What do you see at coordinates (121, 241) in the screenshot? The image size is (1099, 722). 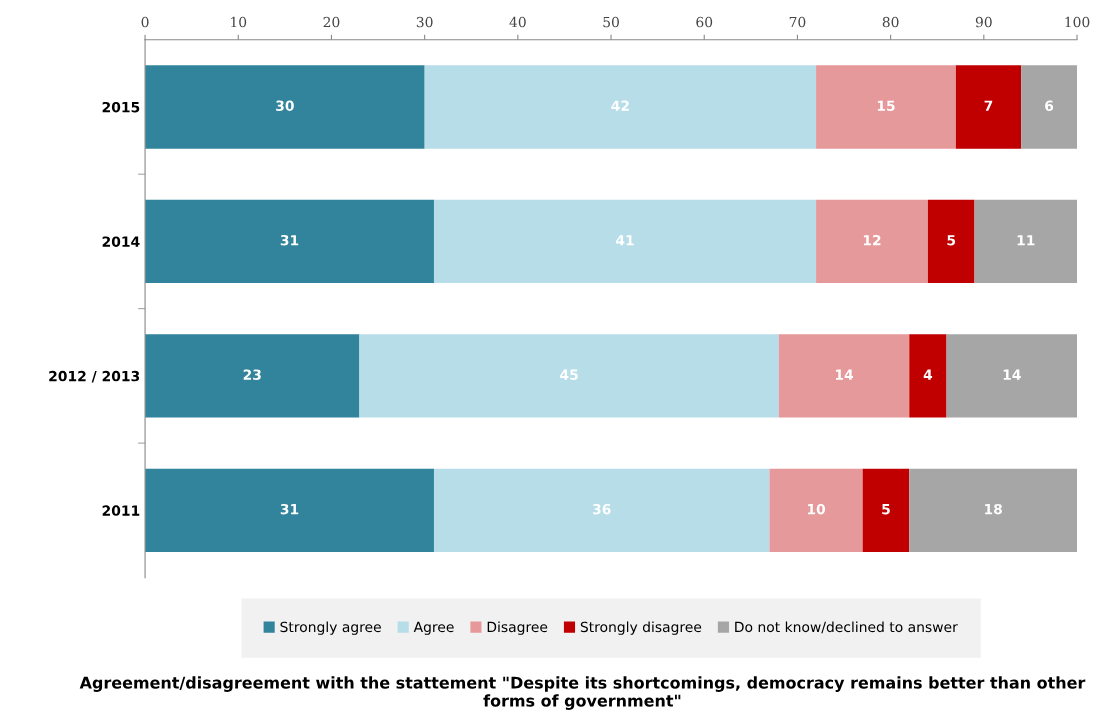 I see `y-tick-label: 2014` at bounding box center [121, 241].